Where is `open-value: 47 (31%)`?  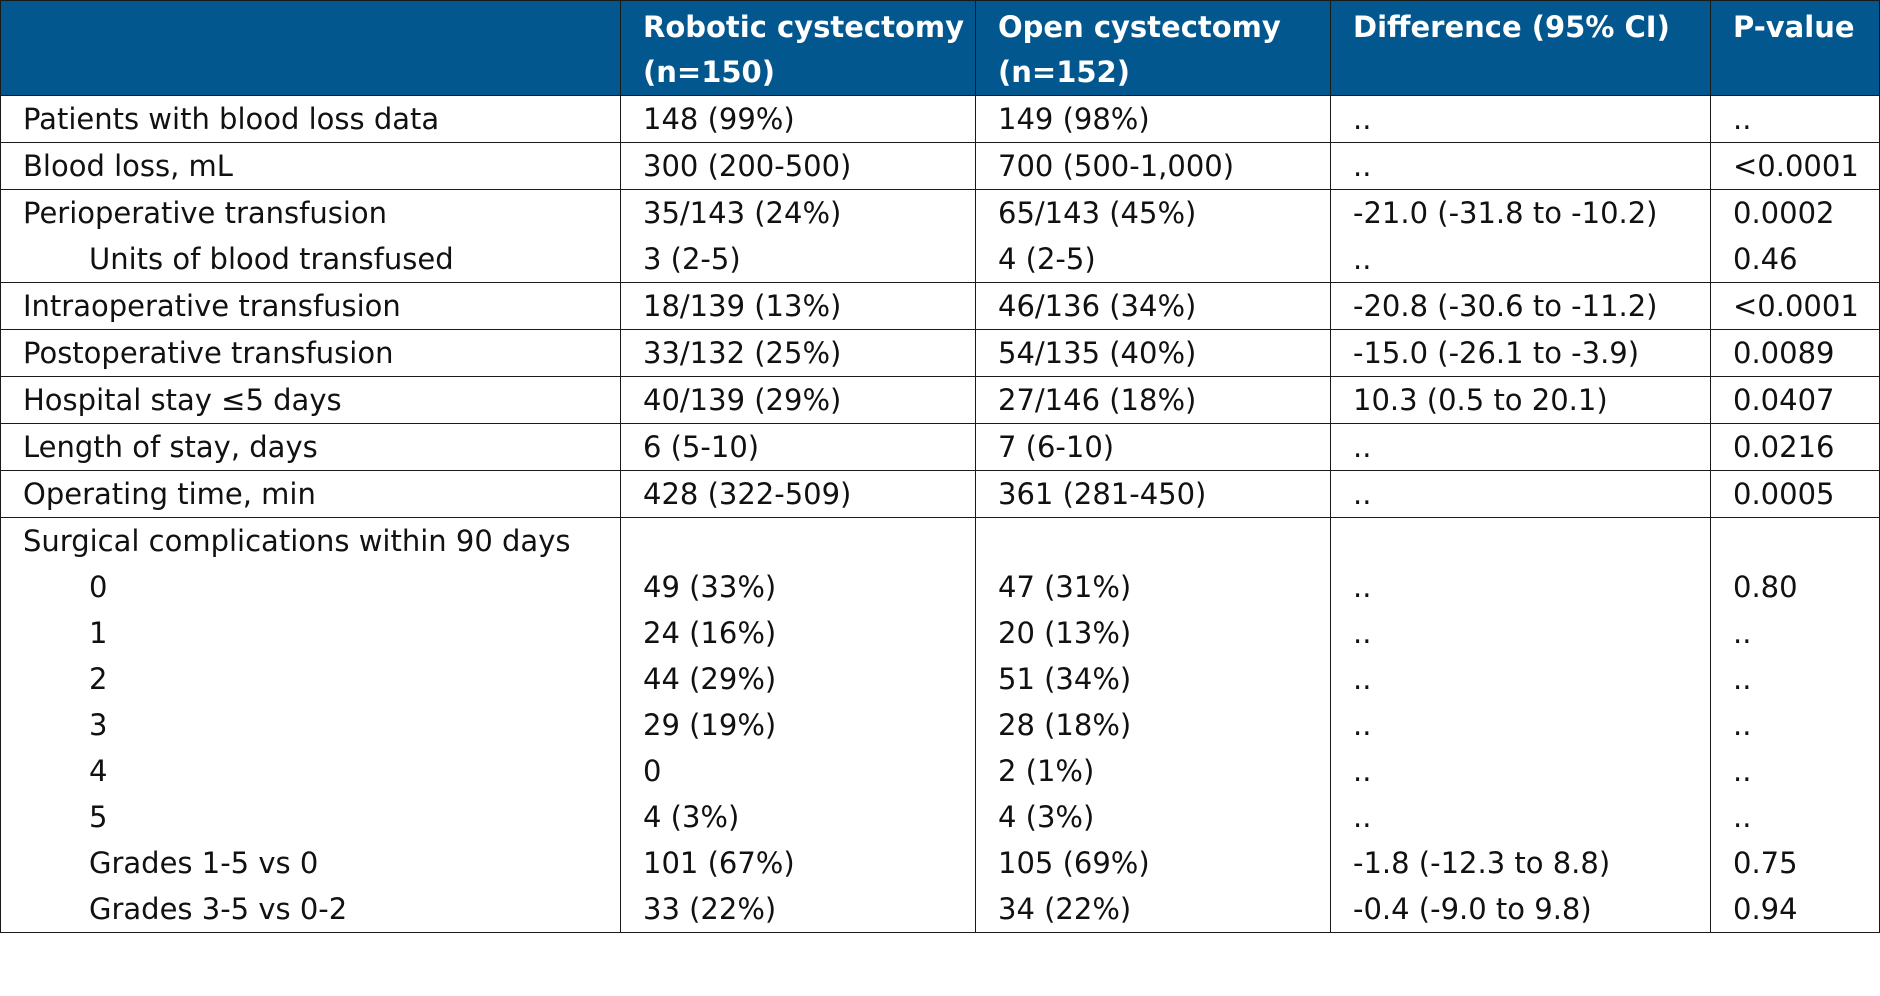 open-value: 47 (31%) is located at coordinates (1153, 587).